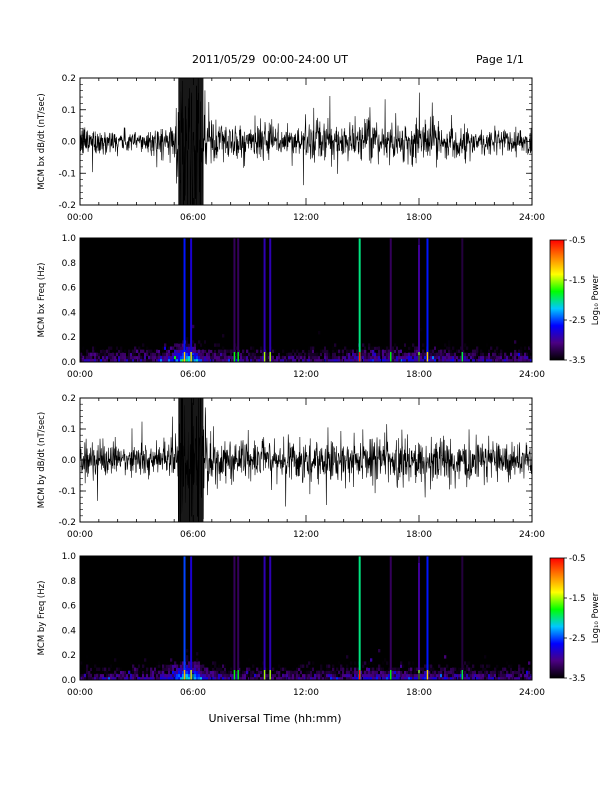  I want to click on plot-area-bx-spec, so click(306, 300).